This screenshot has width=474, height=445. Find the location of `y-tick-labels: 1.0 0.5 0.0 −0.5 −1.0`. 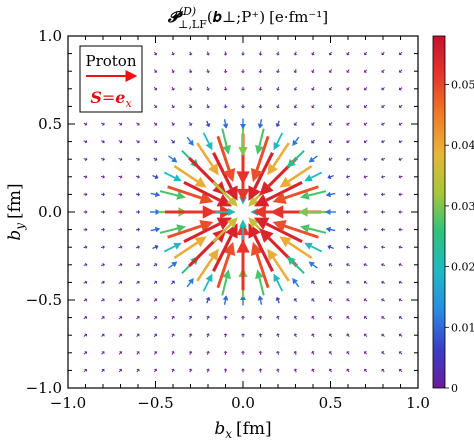

y-tick-labels: 1.0 0.5 0.0 −0.5 −1.0 is located at coordinates (44, 212).